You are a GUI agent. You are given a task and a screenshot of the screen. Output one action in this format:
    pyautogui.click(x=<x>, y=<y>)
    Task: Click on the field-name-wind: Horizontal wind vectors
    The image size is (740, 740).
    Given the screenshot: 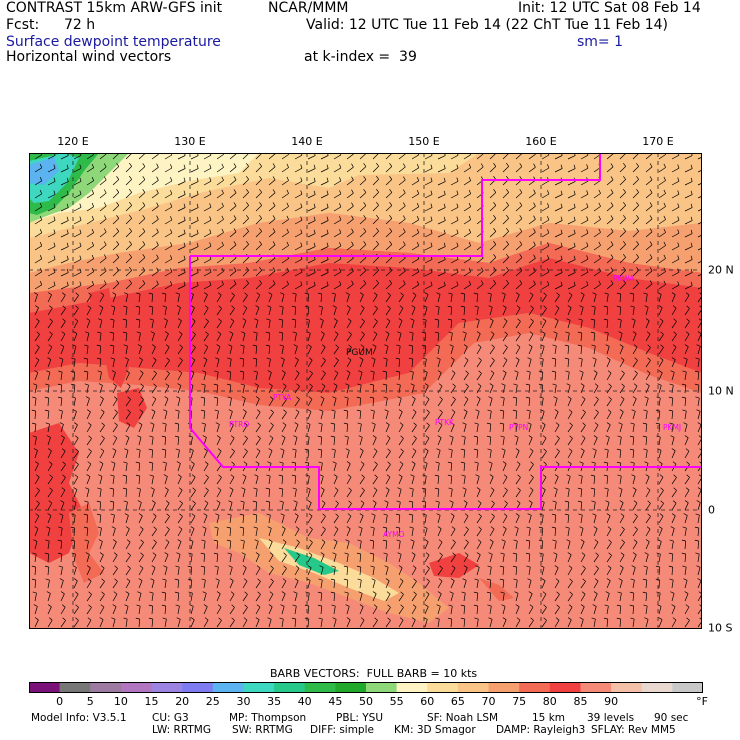 What is the action you would take?
    pyautogui.click(x=89, y=57)
    